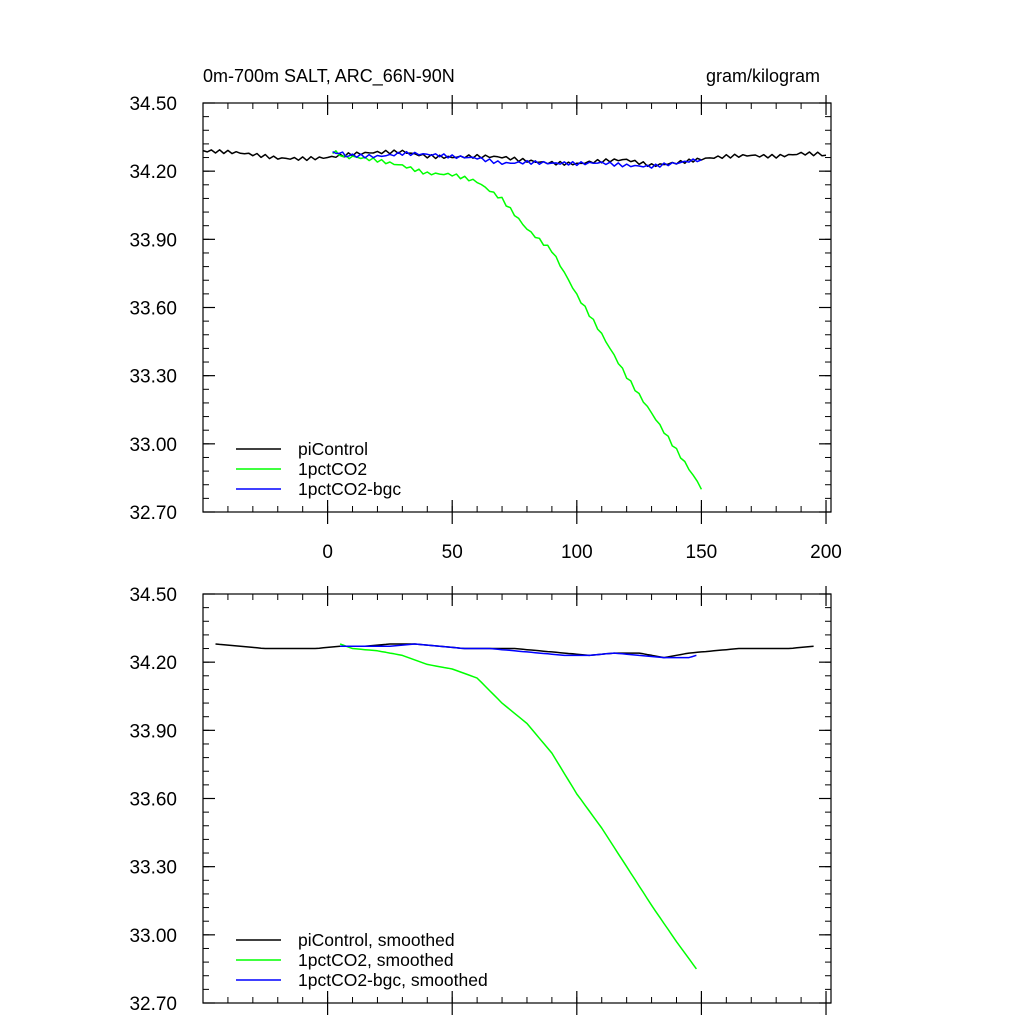 This screenshot has width=1024, height=1024. What do you see at coordinates (517, 159) in the screenshot?
I see `series-line-1pctco2-bgc` at bounding box center [517, 159].